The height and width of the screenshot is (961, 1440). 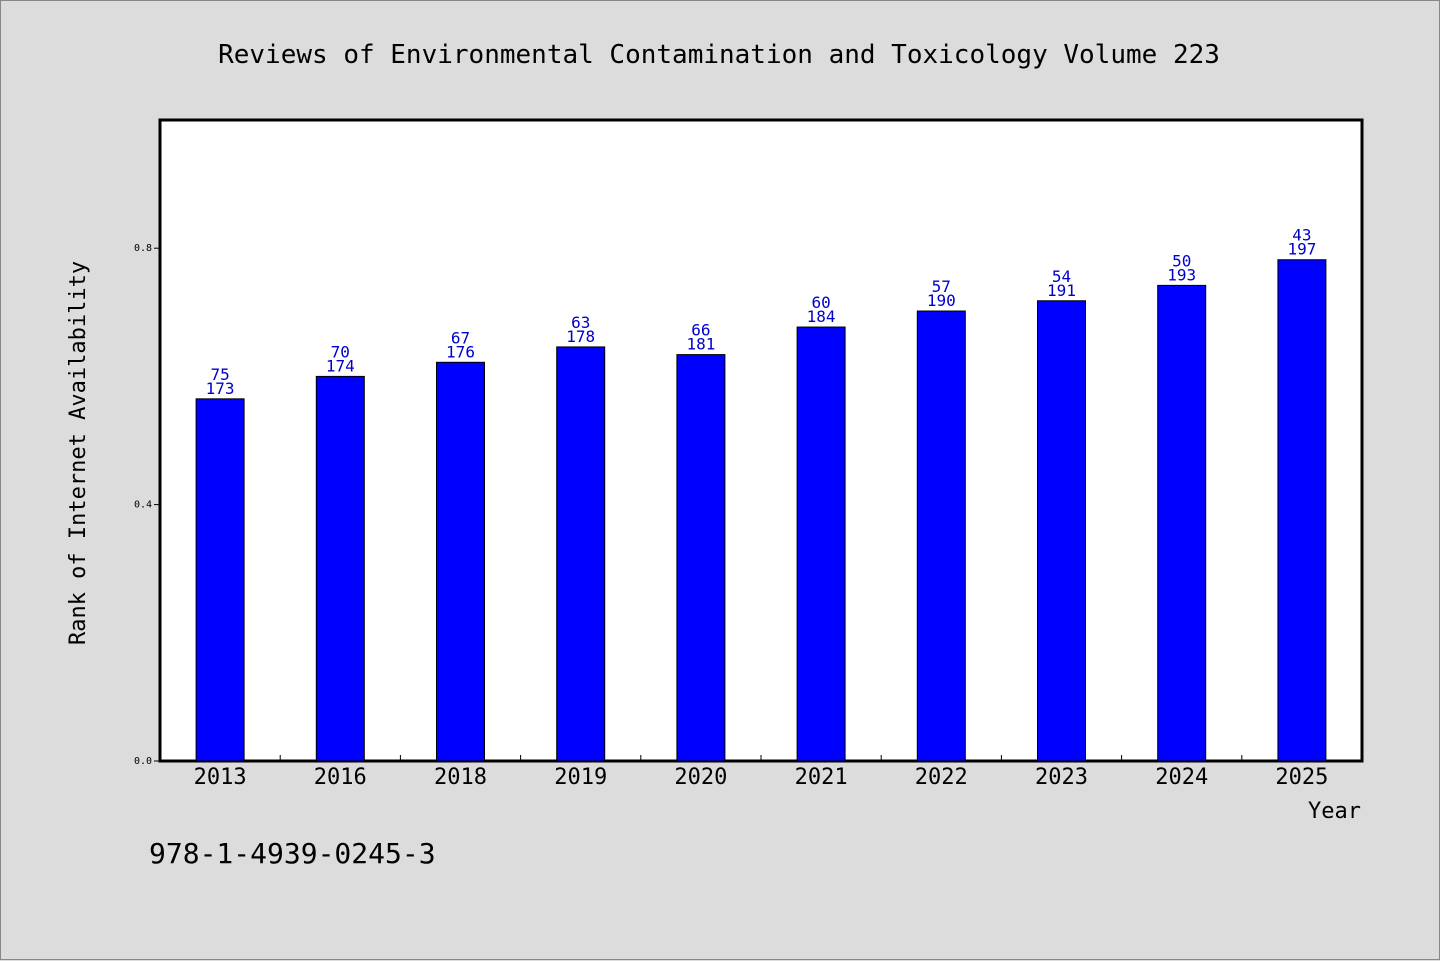 What do you see at coordinates (941, 286) in the screenshot?
I see `data-label-top: 57` at bounding box center [941, 286].